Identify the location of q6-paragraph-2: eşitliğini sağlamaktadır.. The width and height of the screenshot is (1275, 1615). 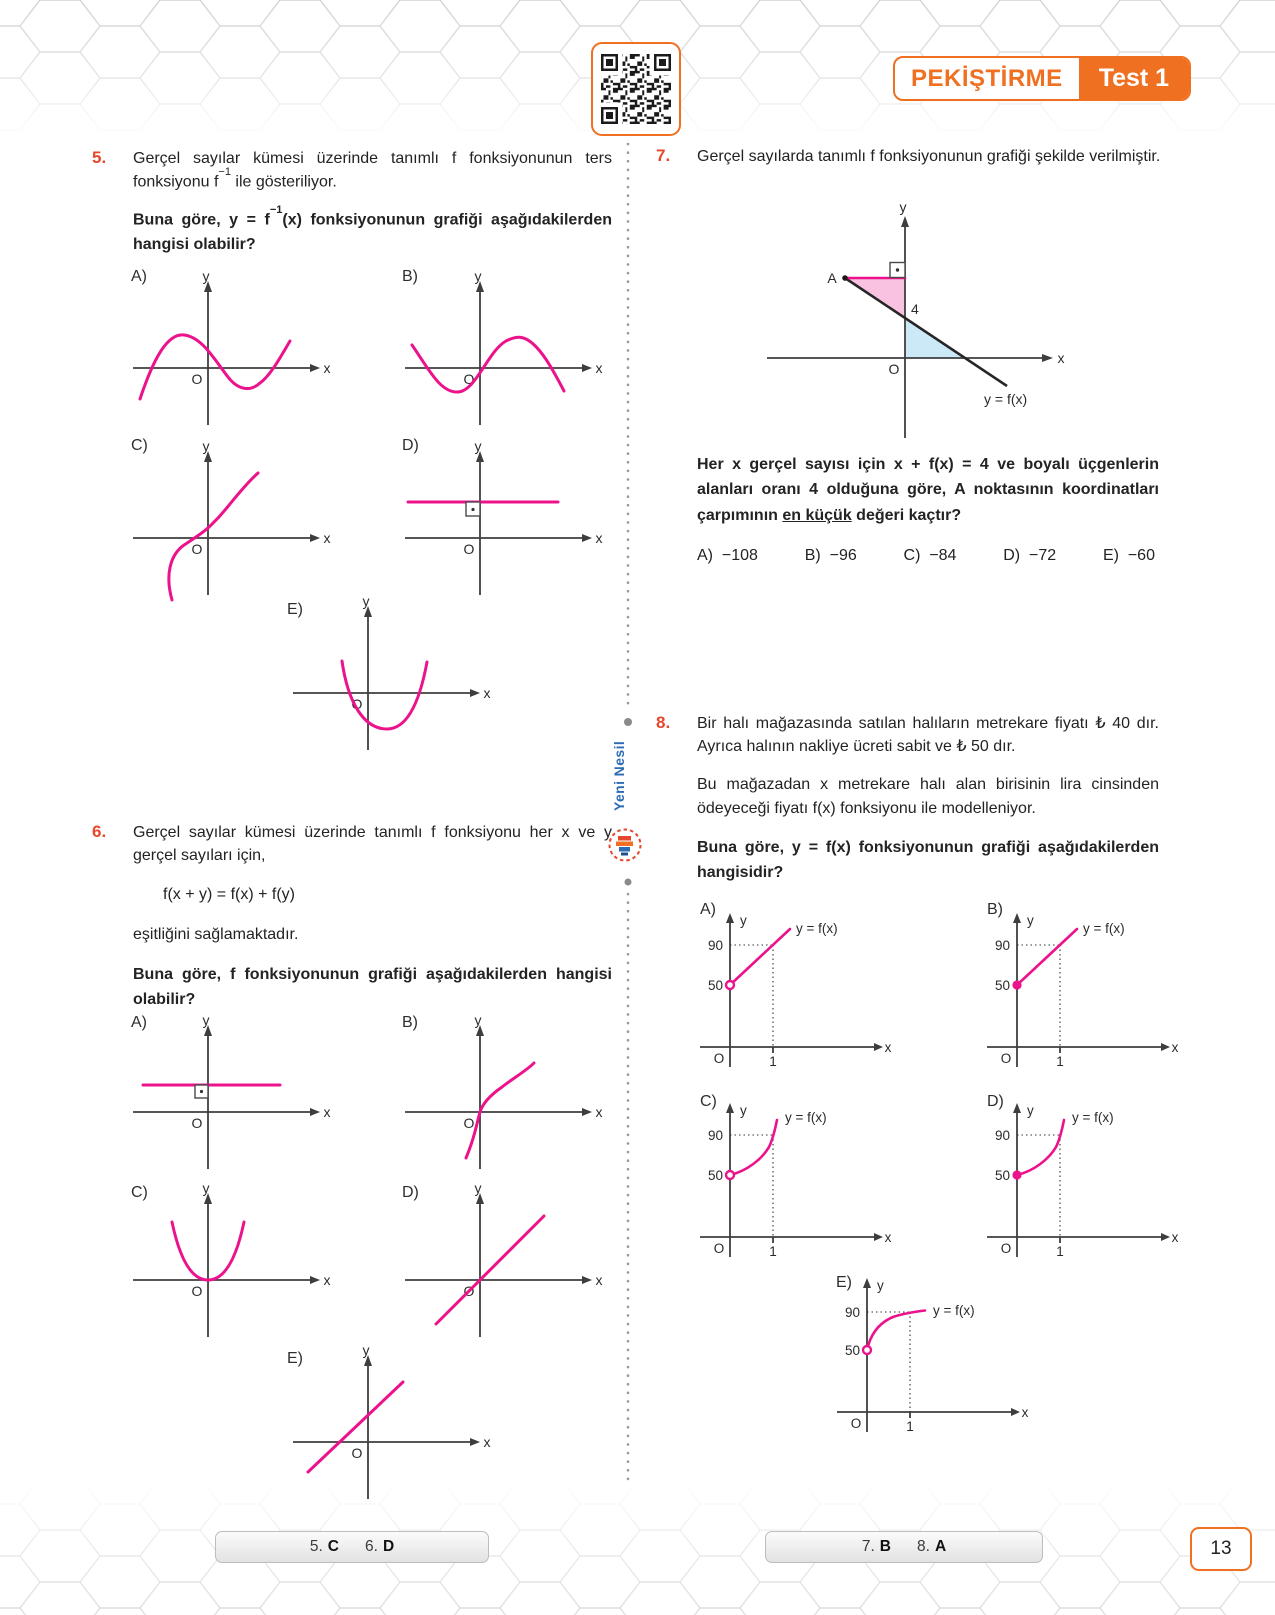
(216, 934).